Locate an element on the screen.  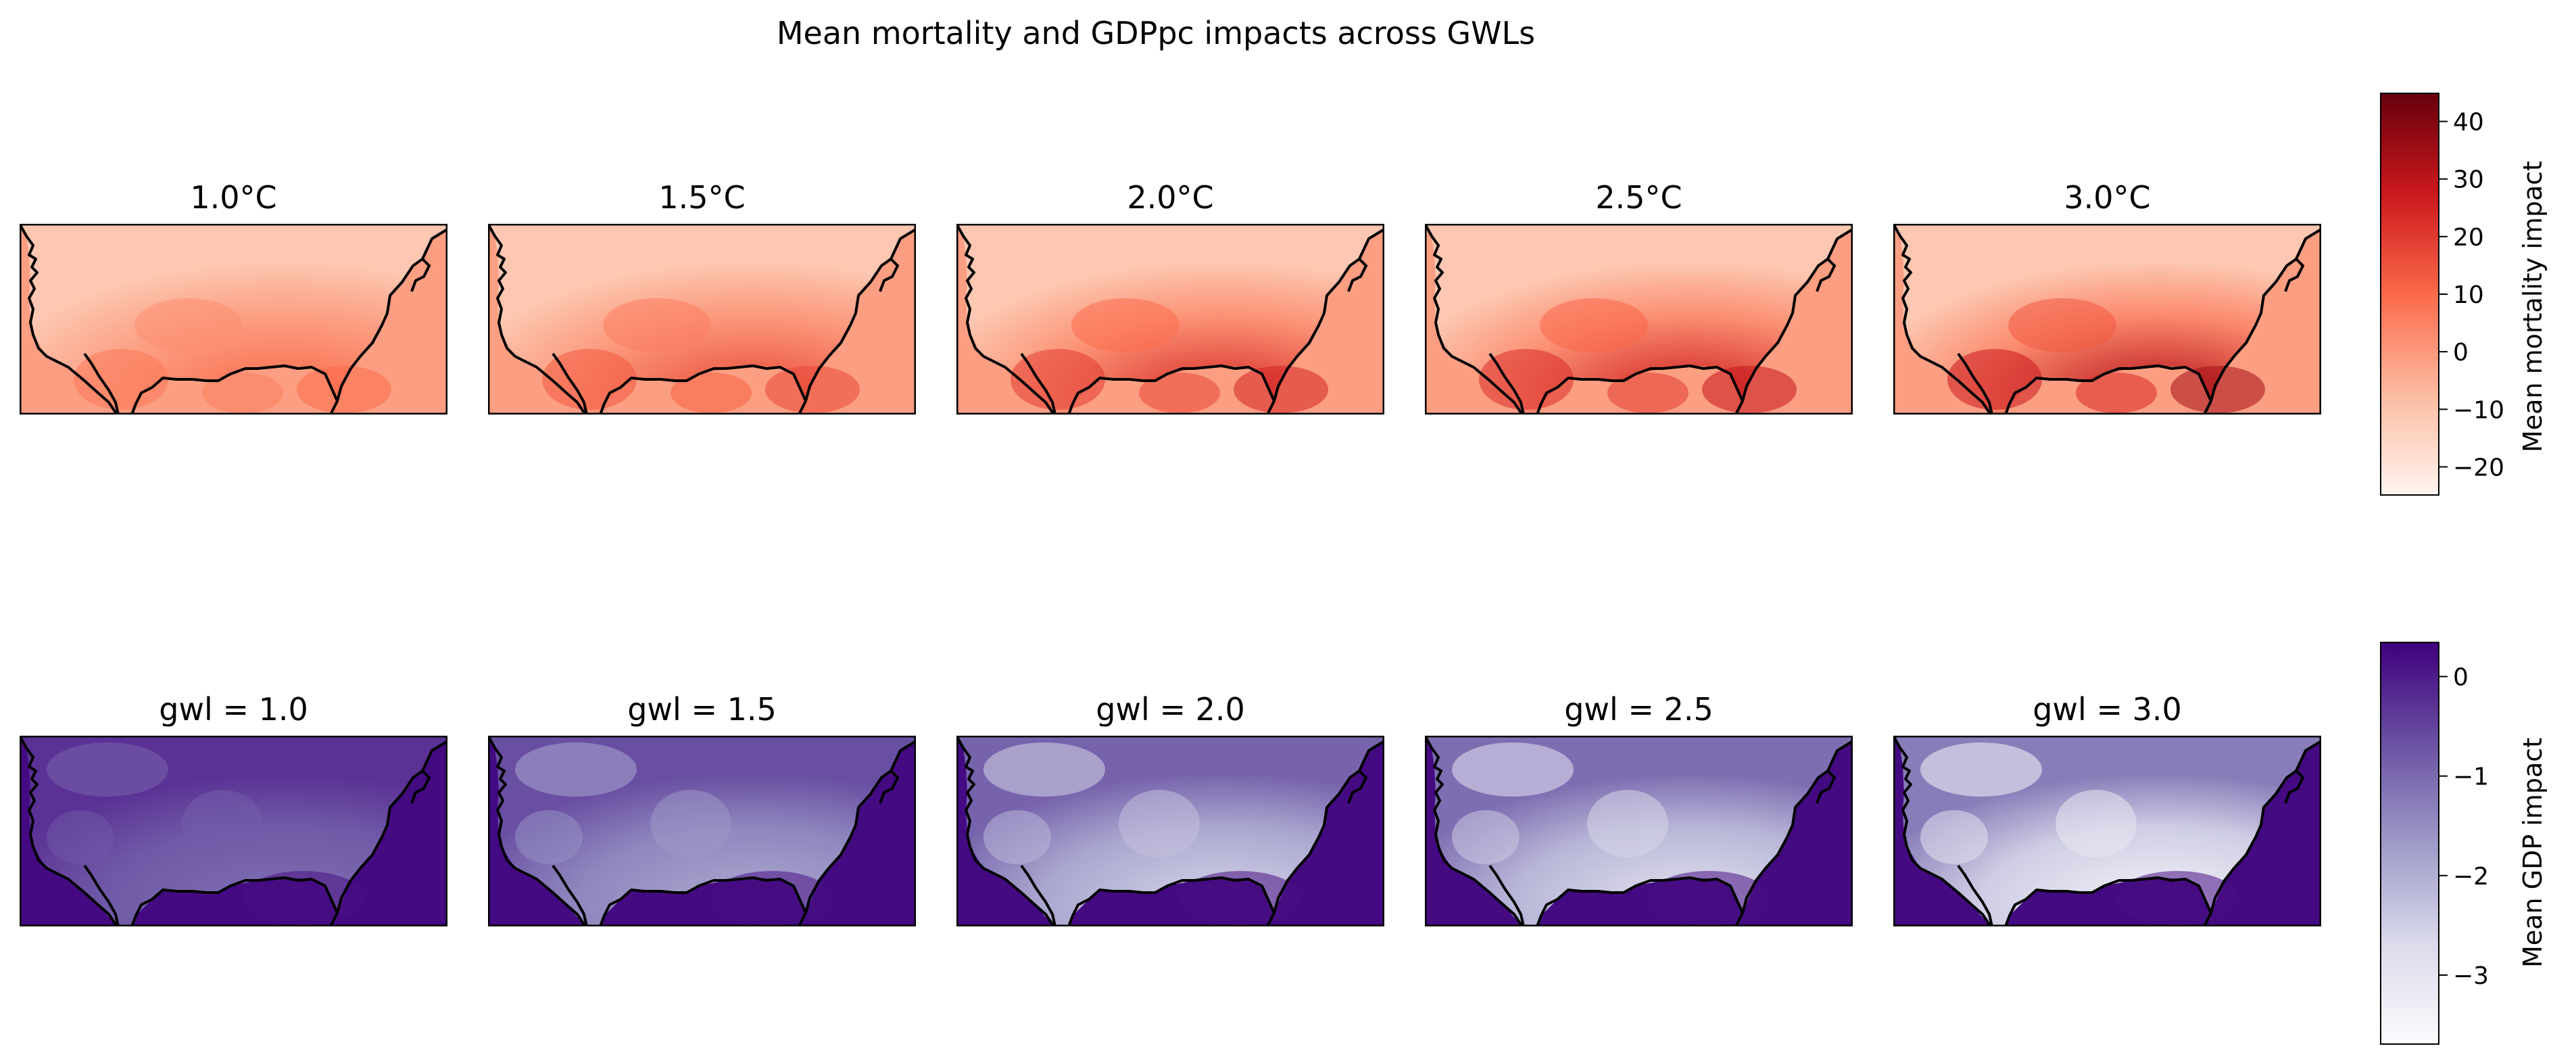
map-panel-mortality-3: 2.0°C is located at coordinates (1170, 297).